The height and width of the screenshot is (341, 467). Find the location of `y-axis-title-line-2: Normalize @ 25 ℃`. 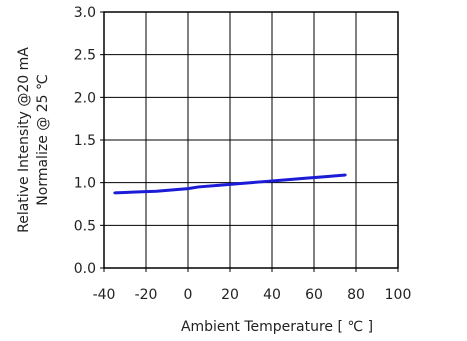

y-axis-title-line-2: Normalize @ 25 ℃ is located at coordinates (43, 139).